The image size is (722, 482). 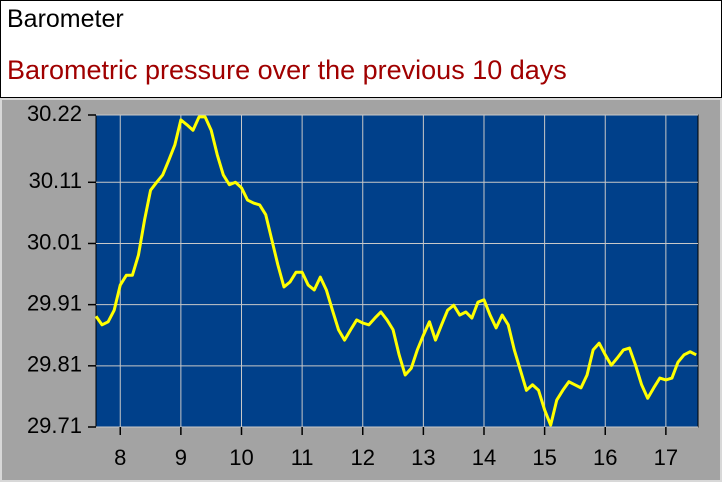 I want to click on x-tick-label: 13, so click(x=423, y=457).